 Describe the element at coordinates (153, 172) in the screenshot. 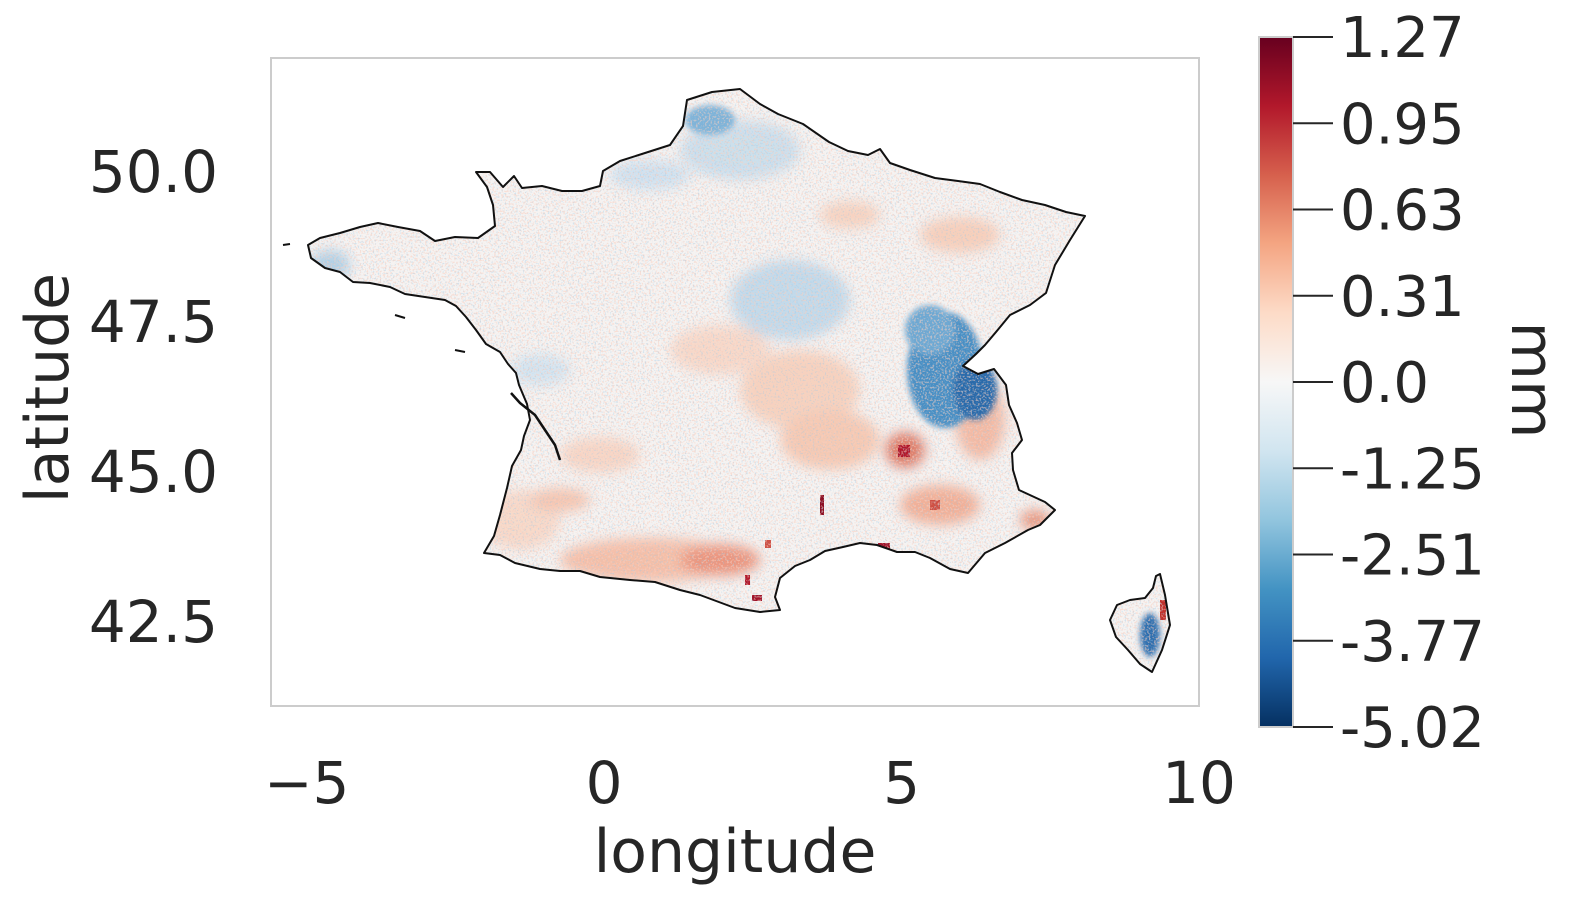

I see `y-tick-label: 50.0` at that location.